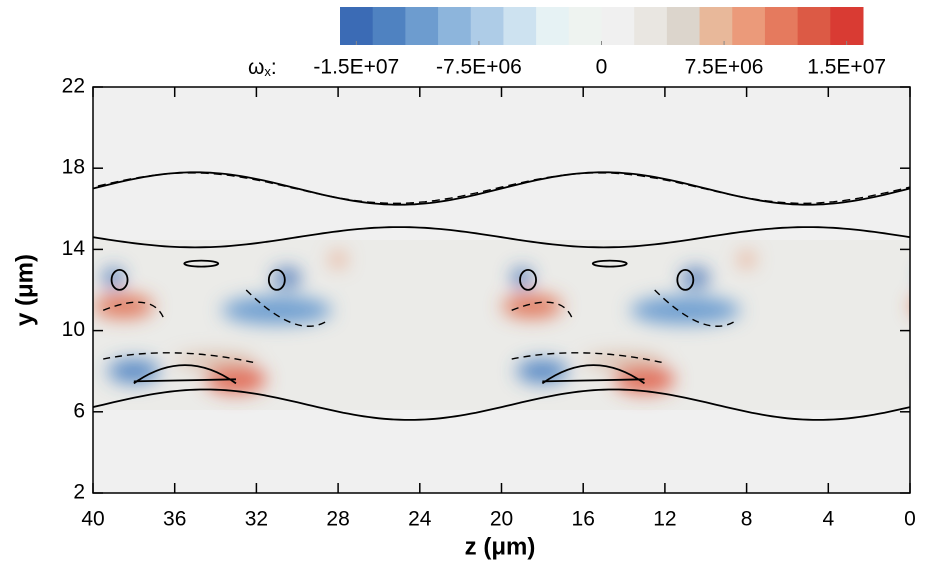  Describe the element at coordinates (356, 67) in the screenshot. I see `colorbar-tick-label: -1.5E+07` at that location.